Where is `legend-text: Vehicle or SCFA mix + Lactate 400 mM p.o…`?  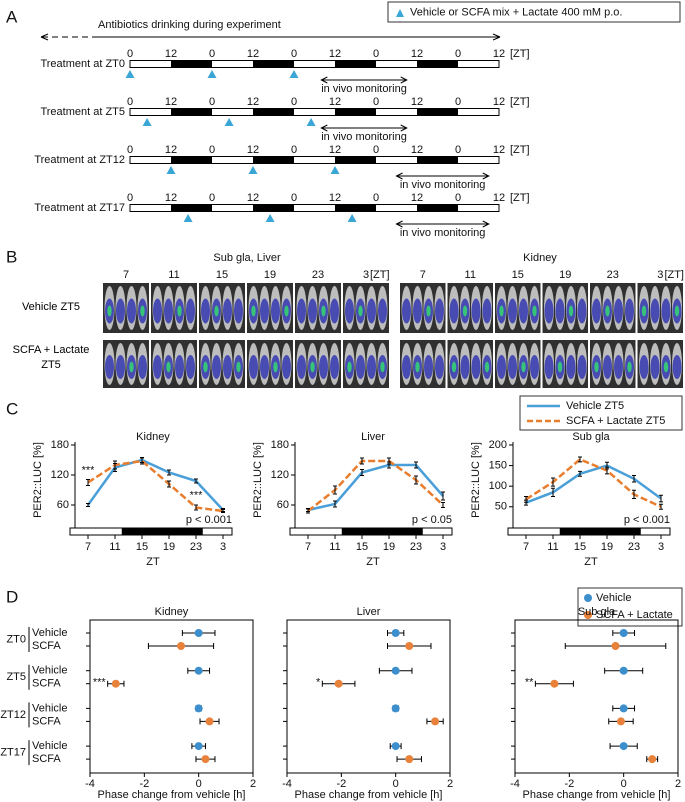 legend-text: Vehicle or SCFA mix + Lactate 400 mM p.o… is located at coordinates (516, 12).